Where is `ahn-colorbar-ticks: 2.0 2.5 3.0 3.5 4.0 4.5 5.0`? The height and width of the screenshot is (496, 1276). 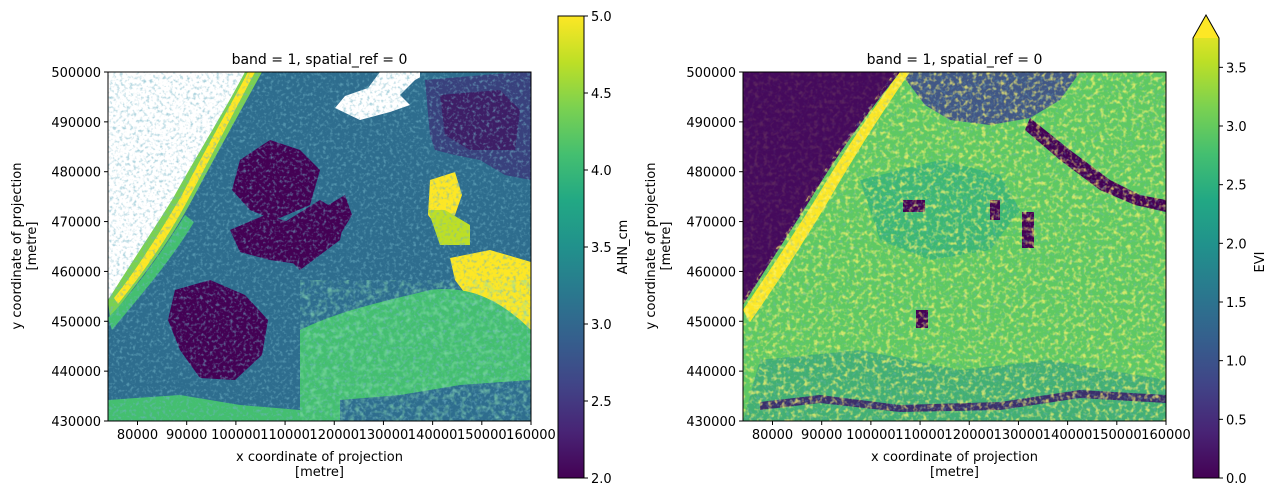 ahn-colorbar-ticks: 2.0 2.5 3.0 3.5 4.0 4.5 5.0 is located at coordinates (598, 248).